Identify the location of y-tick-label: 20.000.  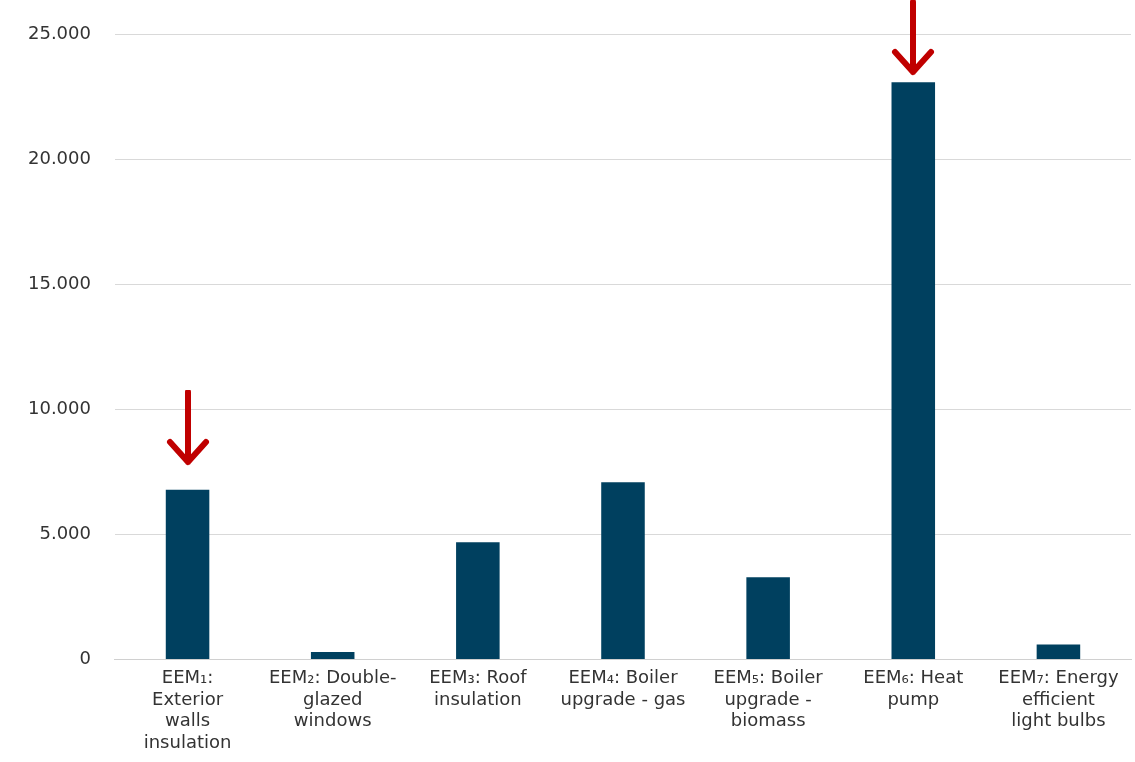
(59, 158).